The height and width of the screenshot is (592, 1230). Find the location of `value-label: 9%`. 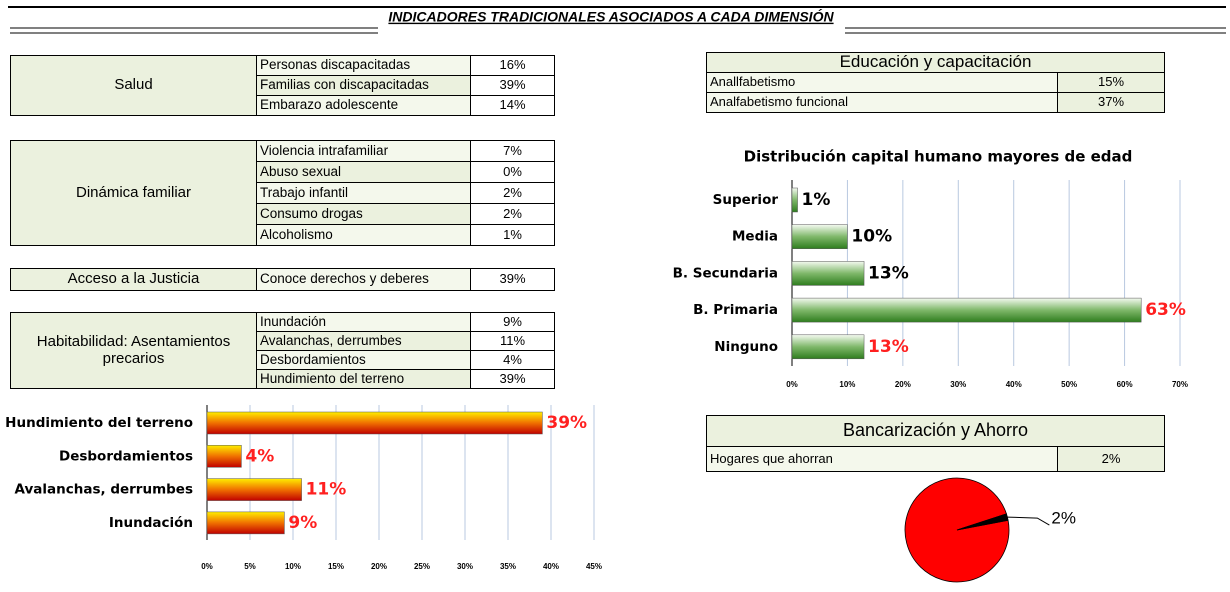

value-label: 9% is located at coordinates (302, 523).